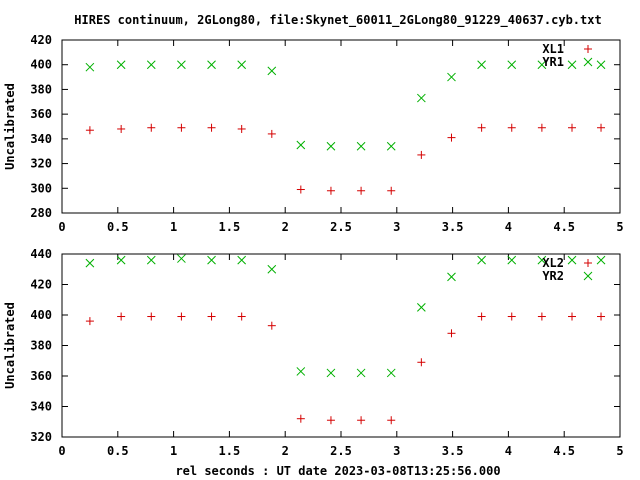 This screenshot has height=480, width=640. What do you see at coordinates (553, 62) in the screenshot?
I see `legend-label-yr1: YR1` at bounding box center [553, 62].